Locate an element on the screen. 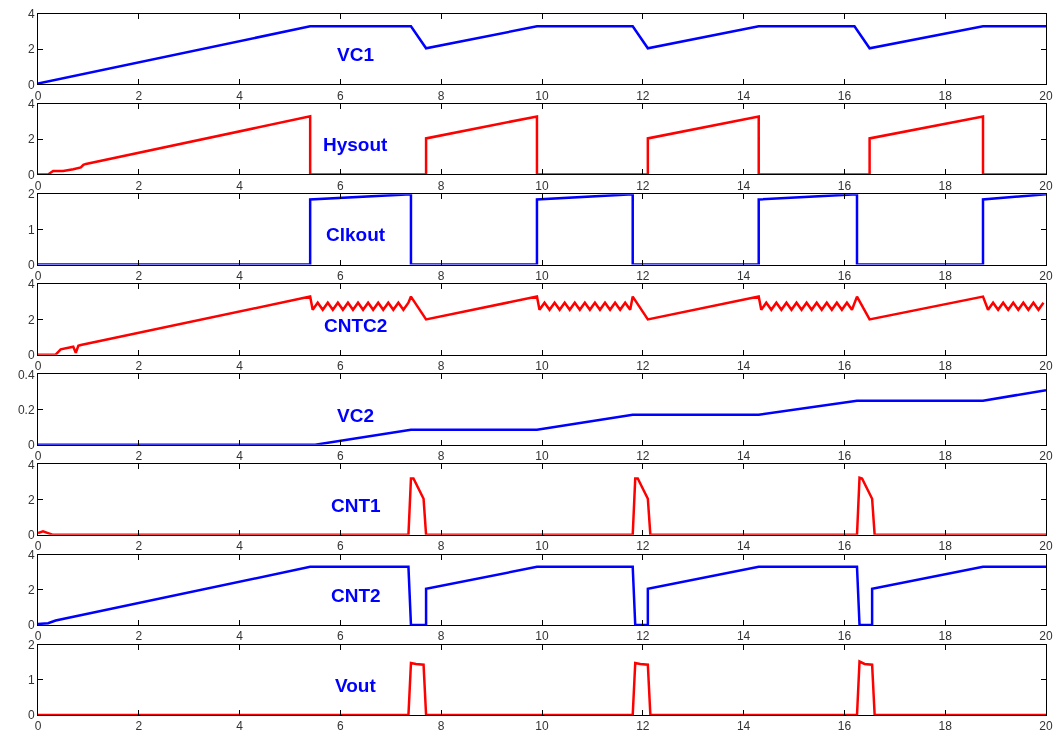  series-label: CNTC2 is located at coordinates (356, 325).